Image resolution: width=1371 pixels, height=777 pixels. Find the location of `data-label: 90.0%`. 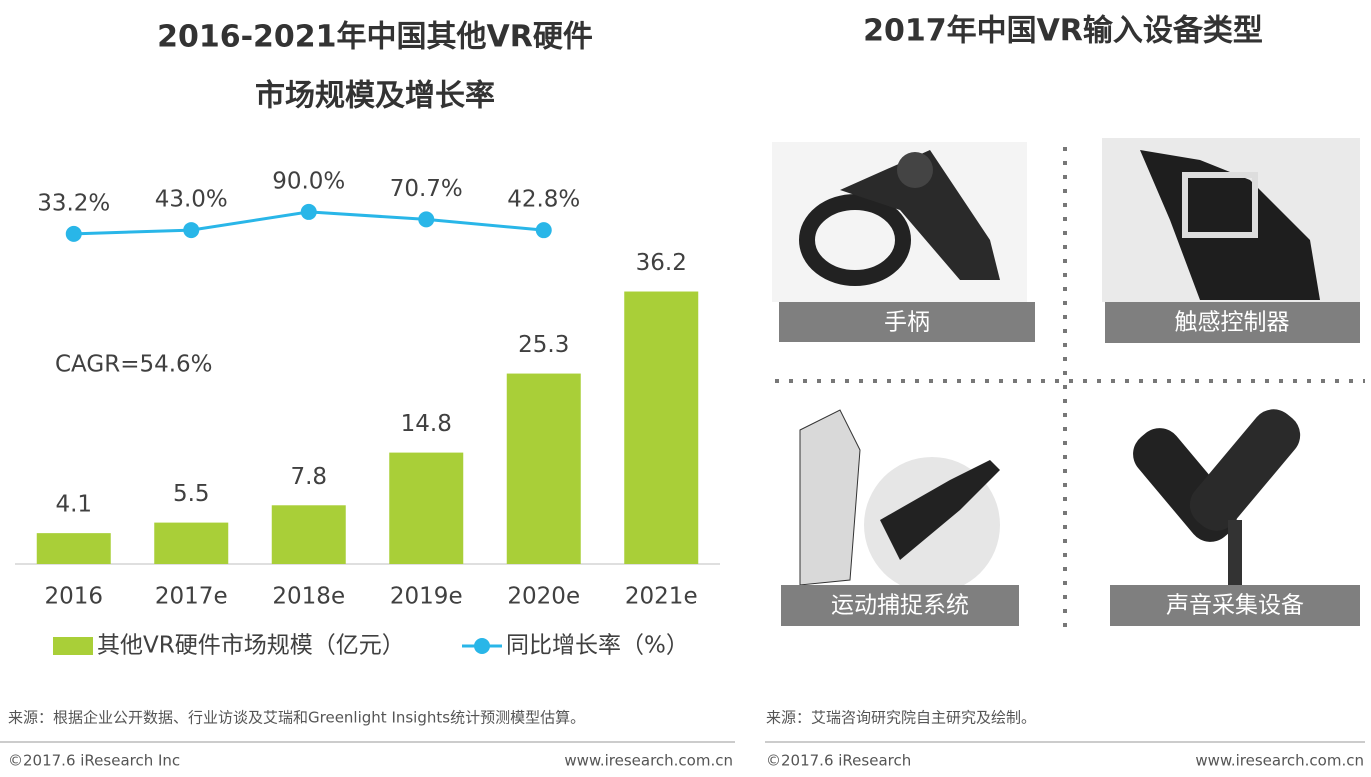

data-label: 90.0% is located at coordinates (308, 181).